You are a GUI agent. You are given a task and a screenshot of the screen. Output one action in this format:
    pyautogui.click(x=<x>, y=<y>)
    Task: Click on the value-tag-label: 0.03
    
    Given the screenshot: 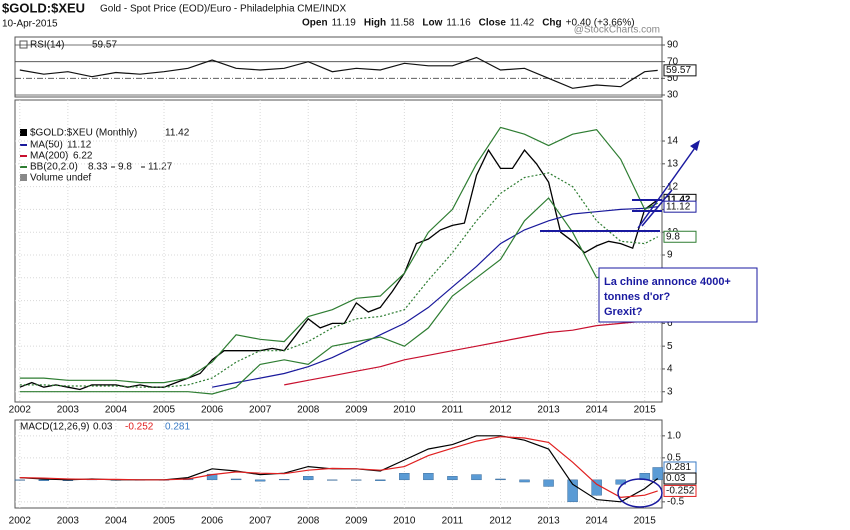 What is the action you would take?
    pyautogui.click(x=676, y=478)
    